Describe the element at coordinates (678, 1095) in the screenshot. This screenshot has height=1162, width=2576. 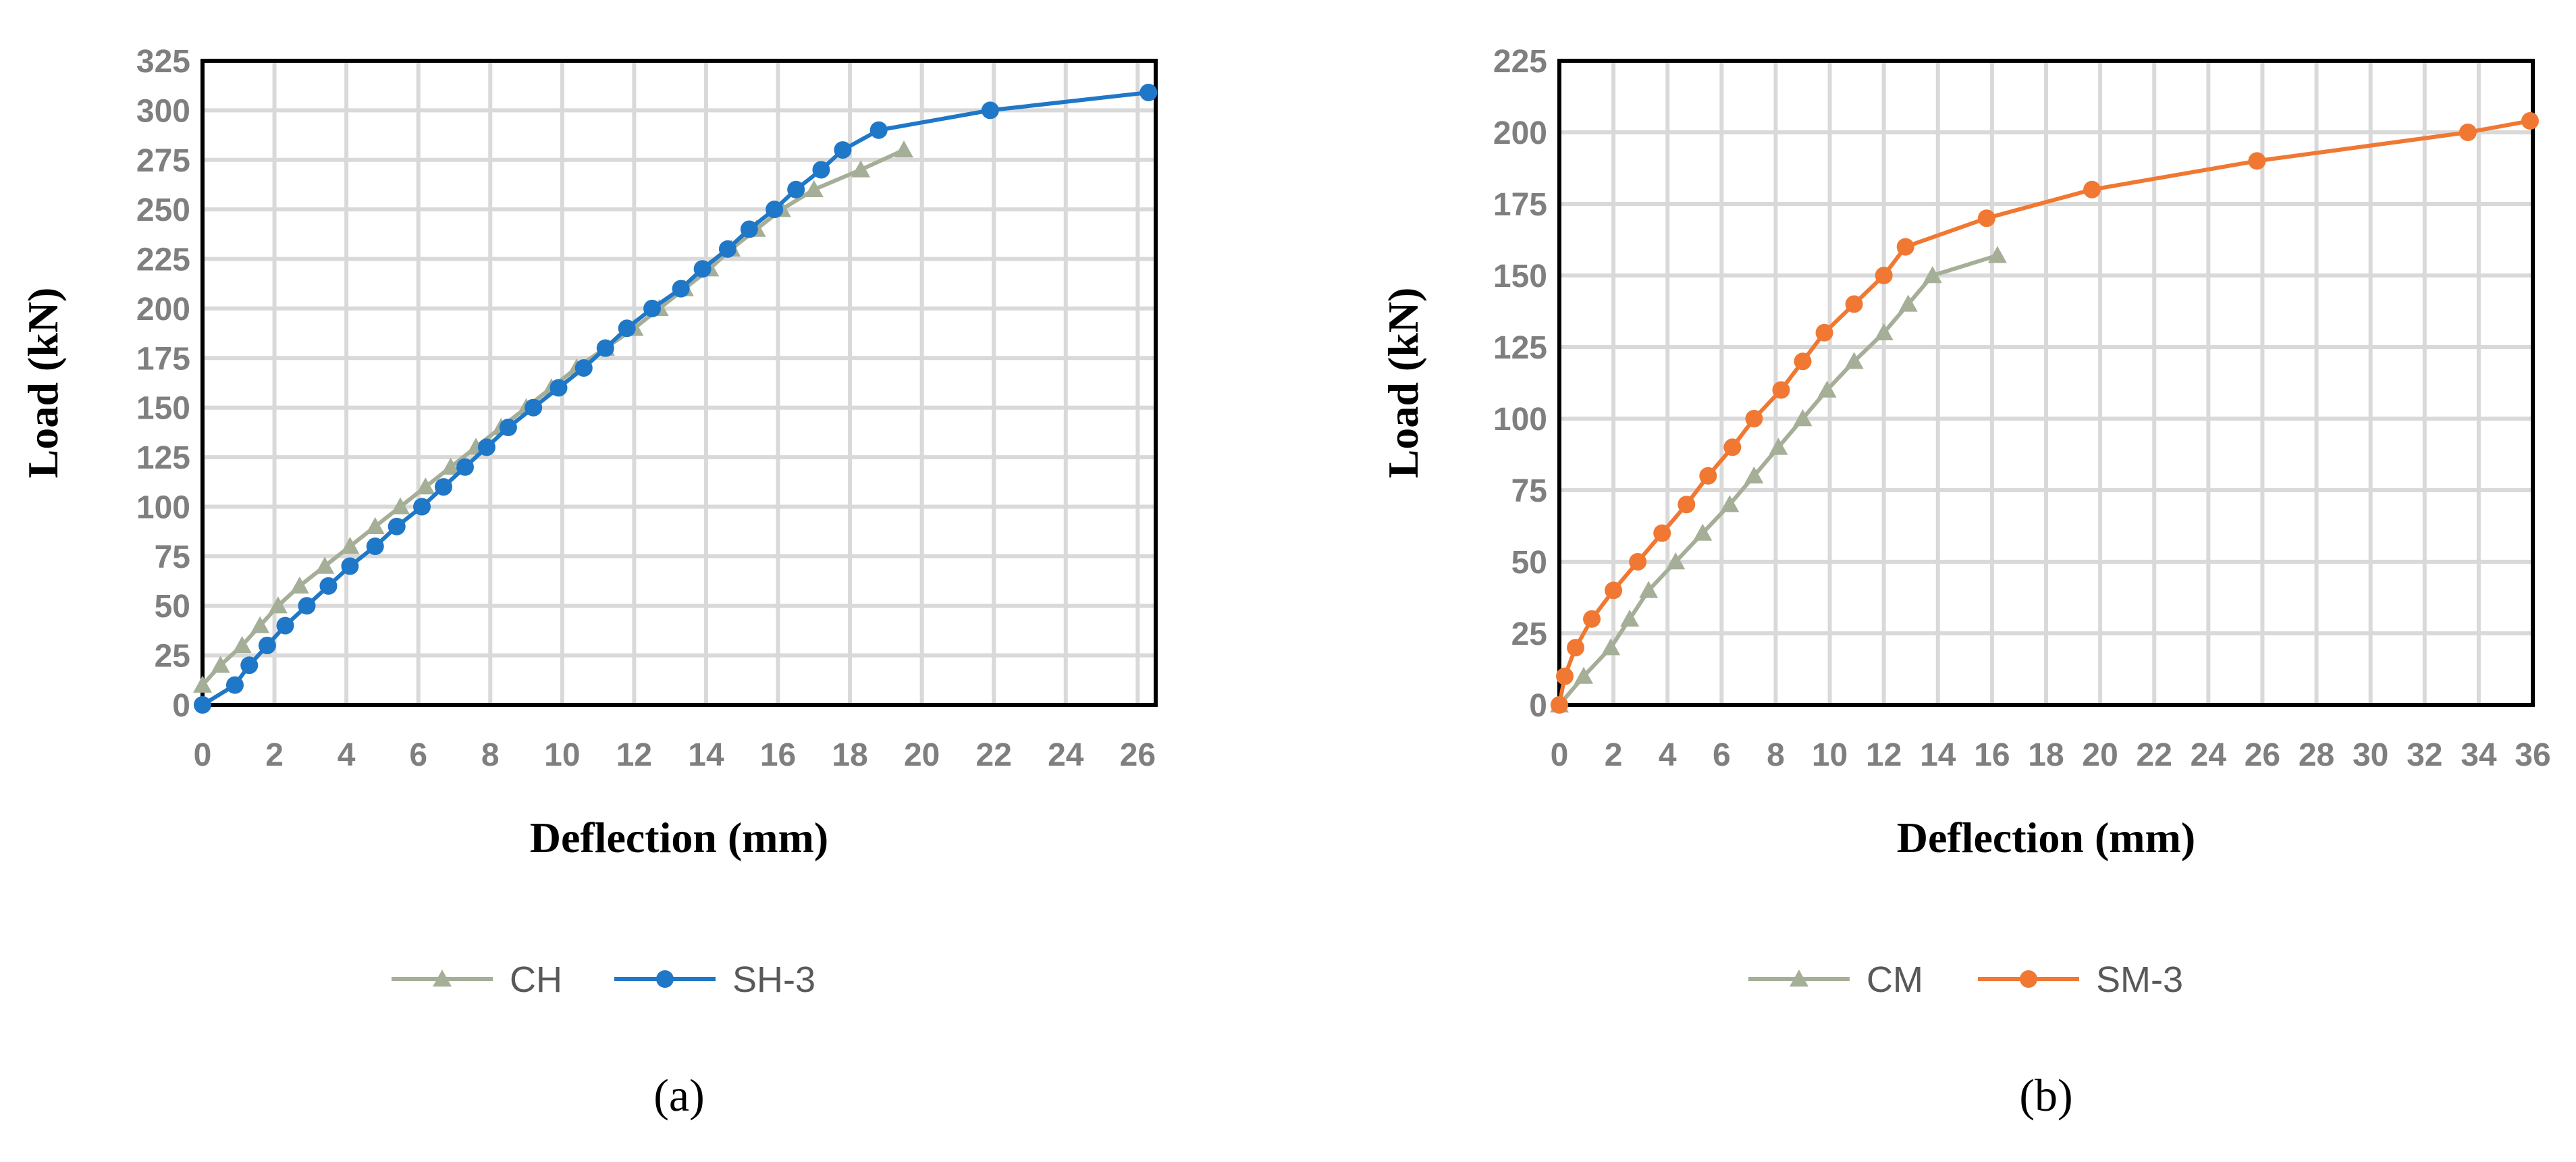
I see `panel-label: (a)` at that location.